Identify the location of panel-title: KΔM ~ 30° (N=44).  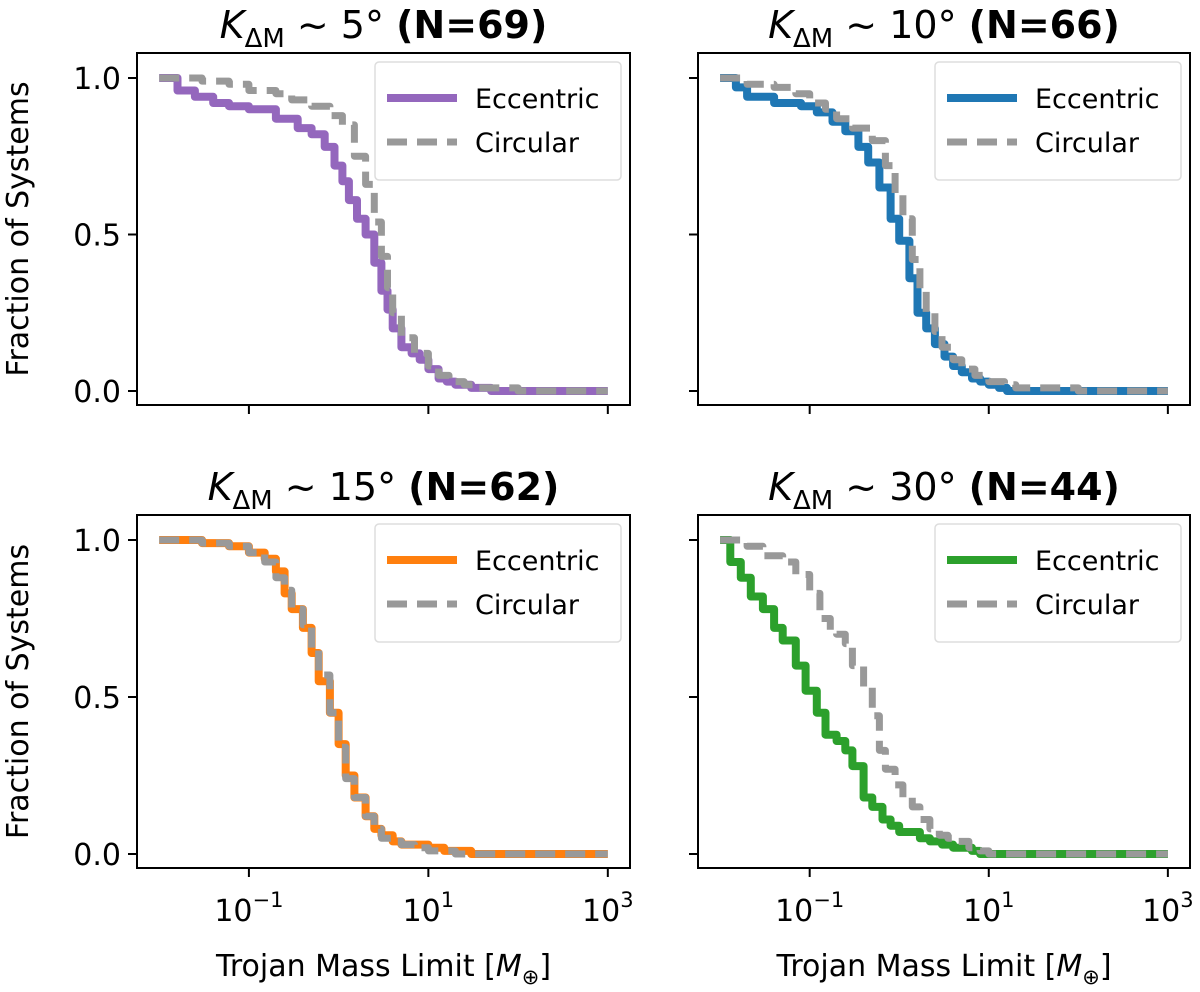
(944, 490).